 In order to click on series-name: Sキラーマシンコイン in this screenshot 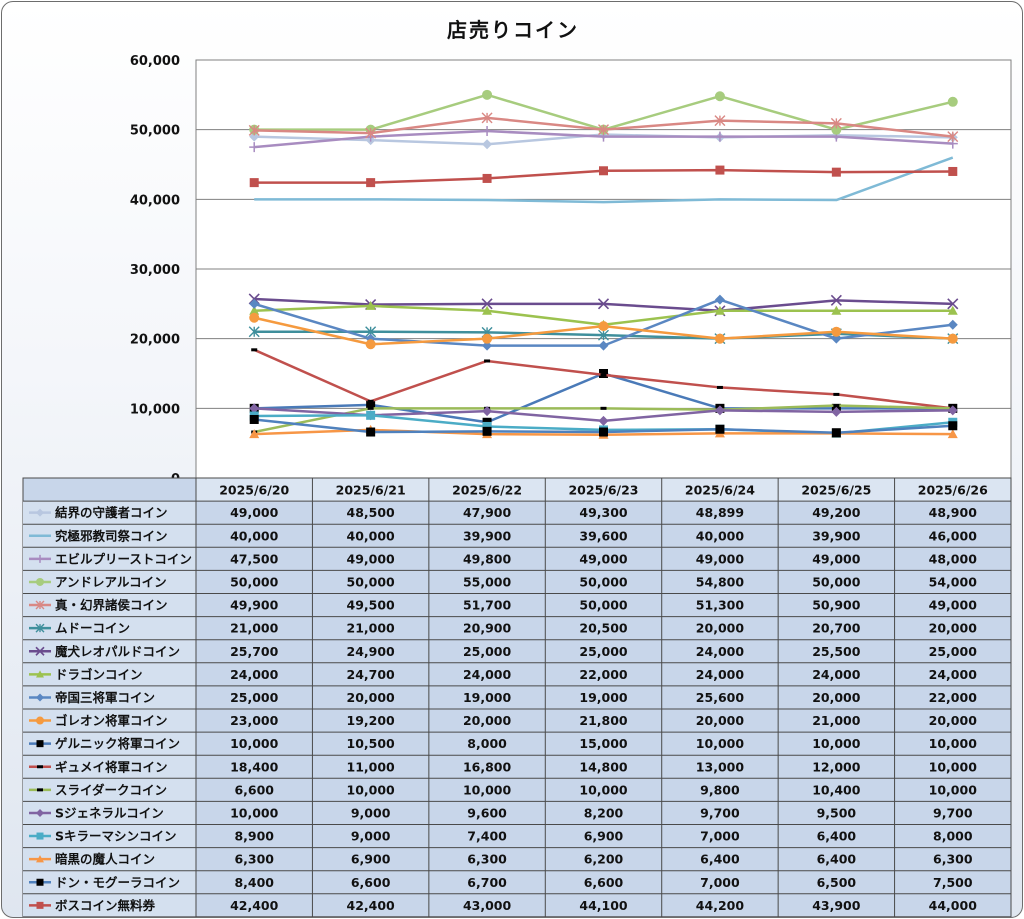, I will do `click(116, 836)`.